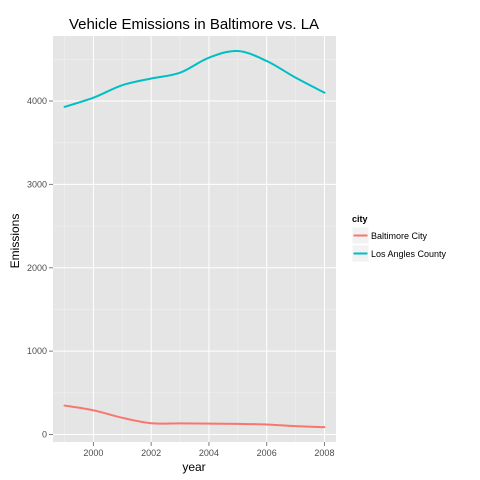 The image size is (480, 480). I want to click on legend: city Baltimore City Los Angles County, so click(399, 238).